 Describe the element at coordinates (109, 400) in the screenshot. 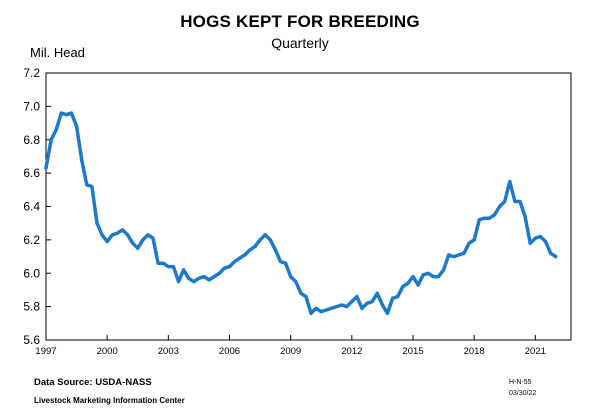

I see `info-center: Livestock Marketing Information Center` at that location.